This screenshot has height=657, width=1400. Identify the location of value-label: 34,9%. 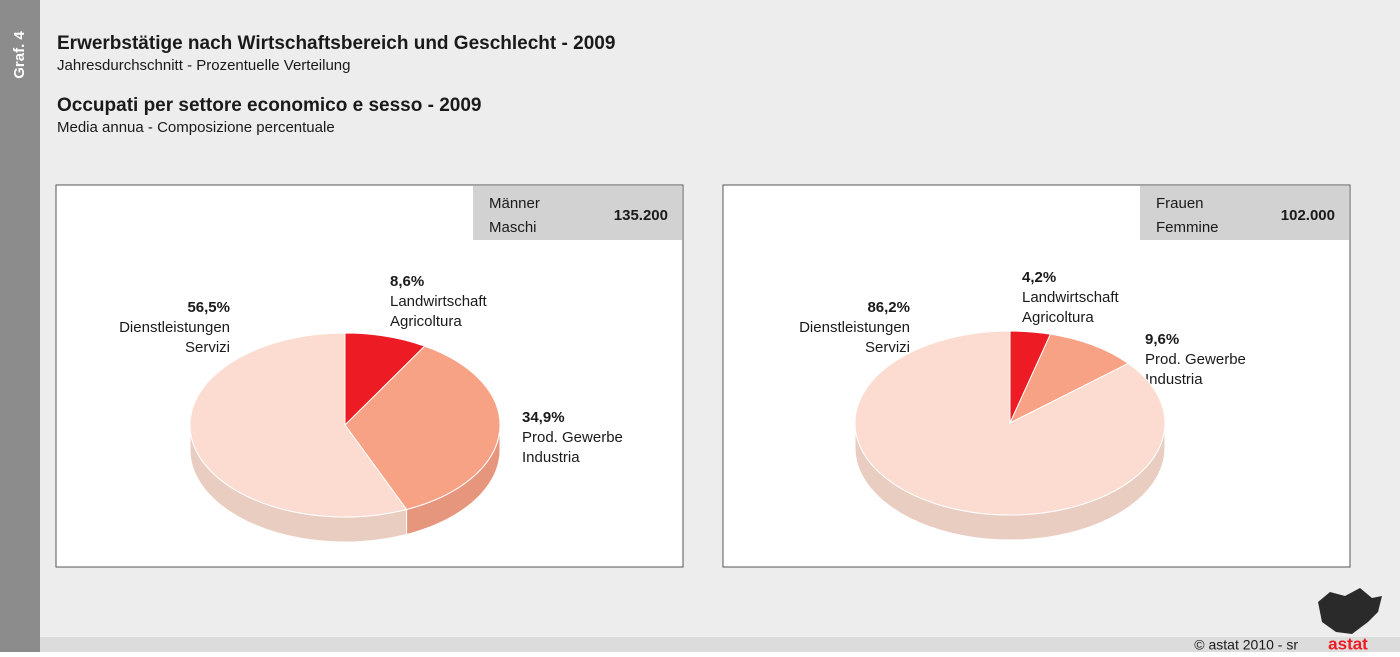
(543, 417).